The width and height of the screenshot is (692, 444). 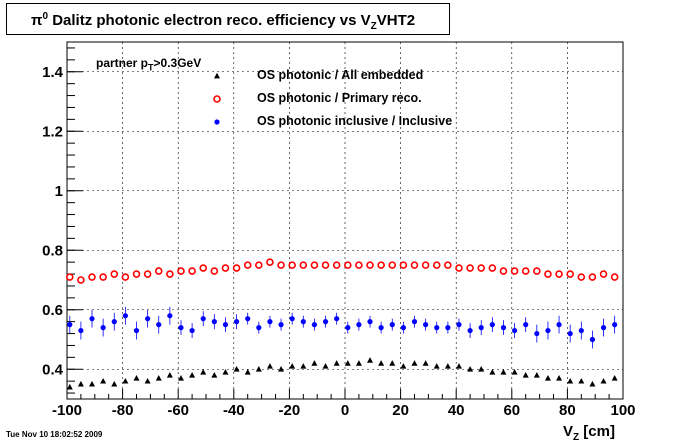 What do you see at coordinates (355, 121) in the screenshot?
I see `legend-label-inclusive: OS photonic inclusive / Inclusive` at bounding box center [355, 121].